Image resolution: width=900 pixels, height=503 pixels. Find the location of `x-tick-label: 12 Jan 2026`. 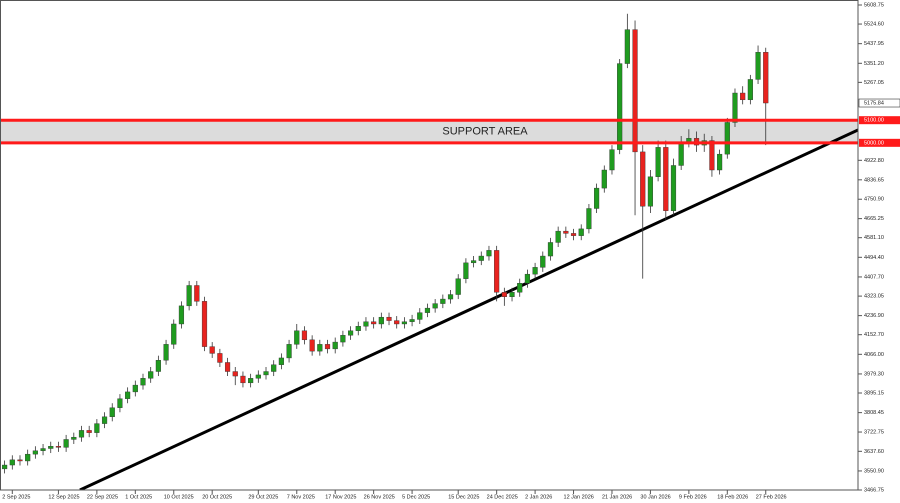

x-tick-label: 12 Jan 2026 is located at coordinates (579, 497).